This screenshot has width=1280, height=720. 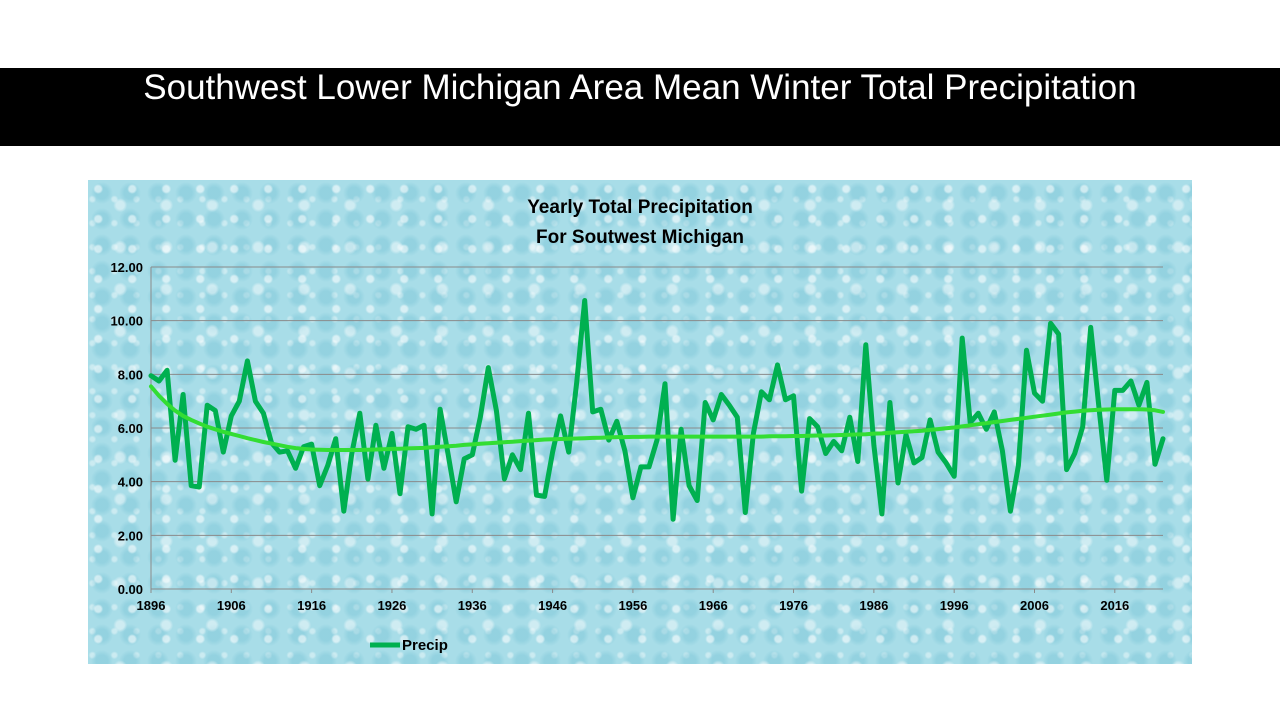 I want to click on y-tick-label: 8.00, so click(x=130, y=374).